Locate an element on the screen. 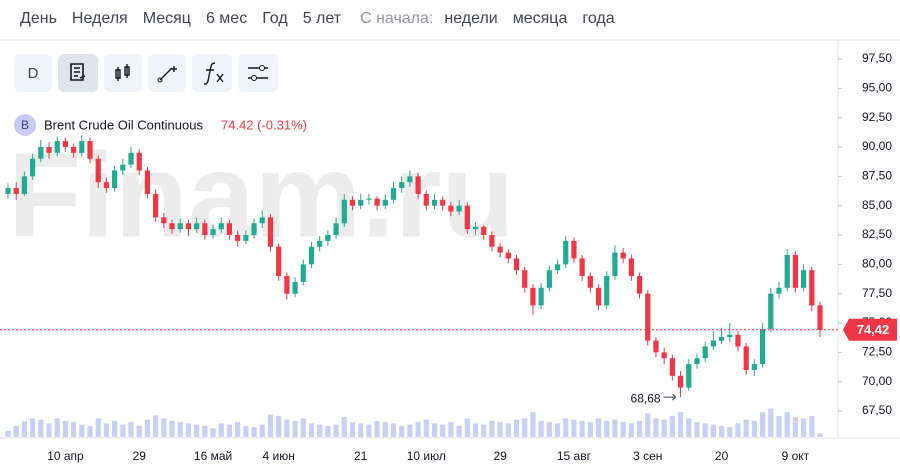  nav-item: Год is located at coordinates (275, 18).